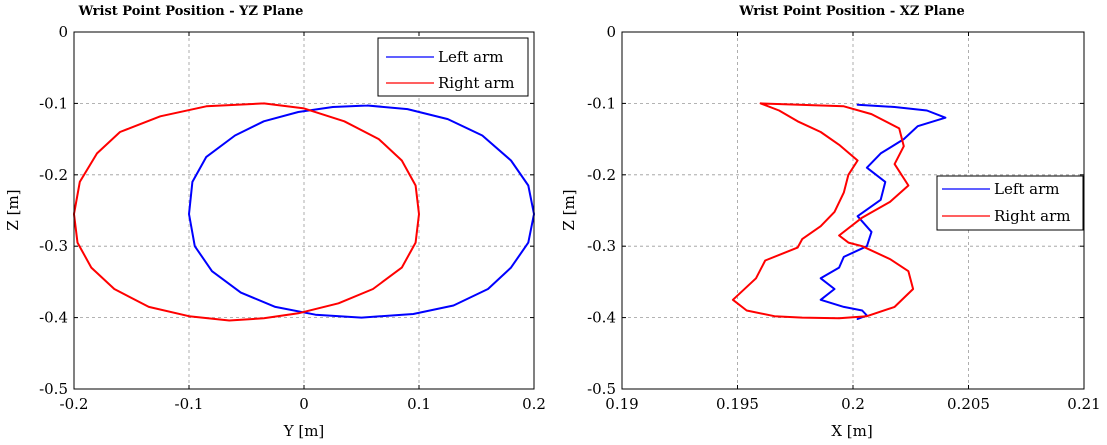  Describe the element at coordinates (304, 431) in the screenshot. I see `x-axis-label: Y [m]` at that location.